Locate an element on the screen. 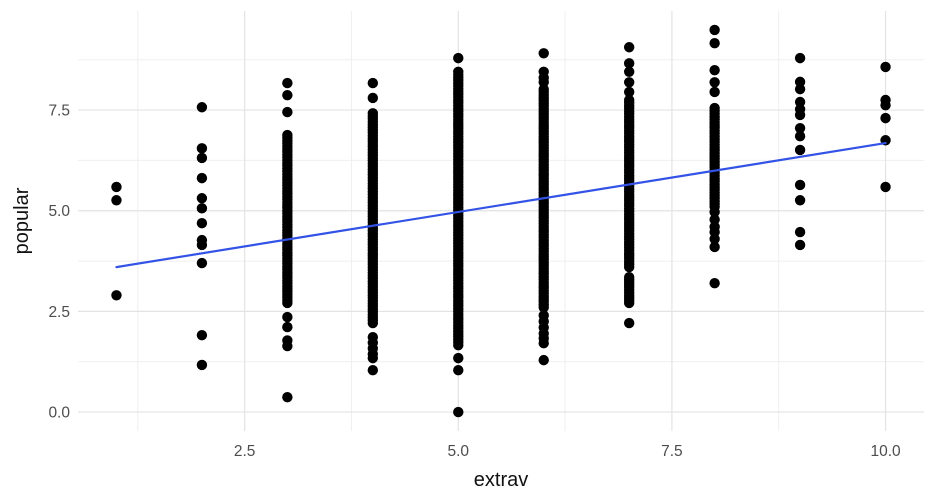  x-tick-label: 2.5 is located at coordinates (245, 451).